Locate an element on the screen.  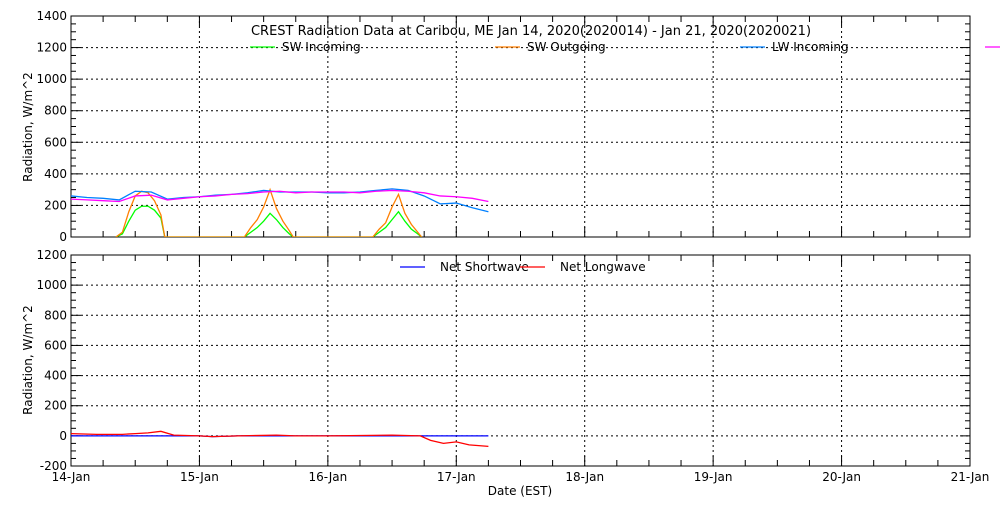
legend-label: SW Incoming is located at coordinates (321, 47).